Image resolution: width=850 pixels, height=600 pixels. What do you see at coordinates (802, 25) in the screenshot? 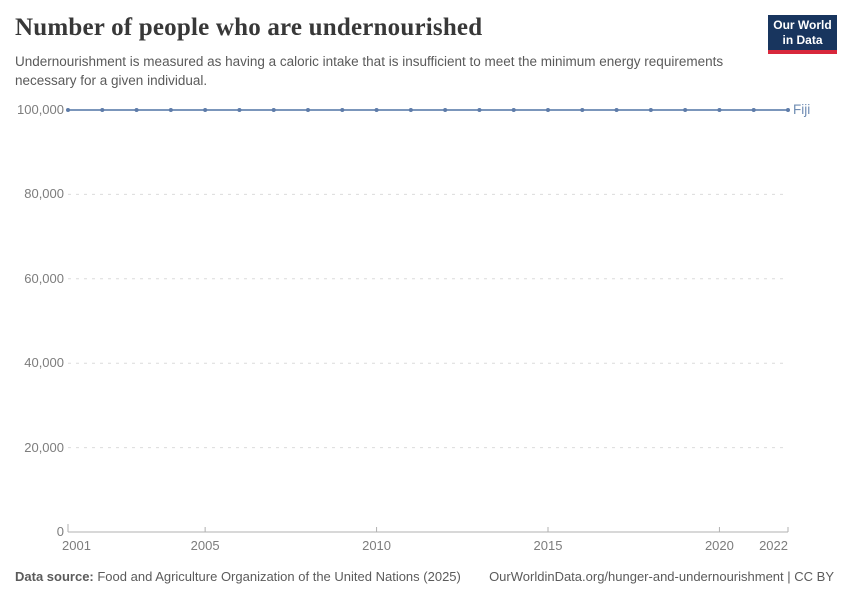
I see `owid-logo-line1: Our World` at bounding box center [802, 25].